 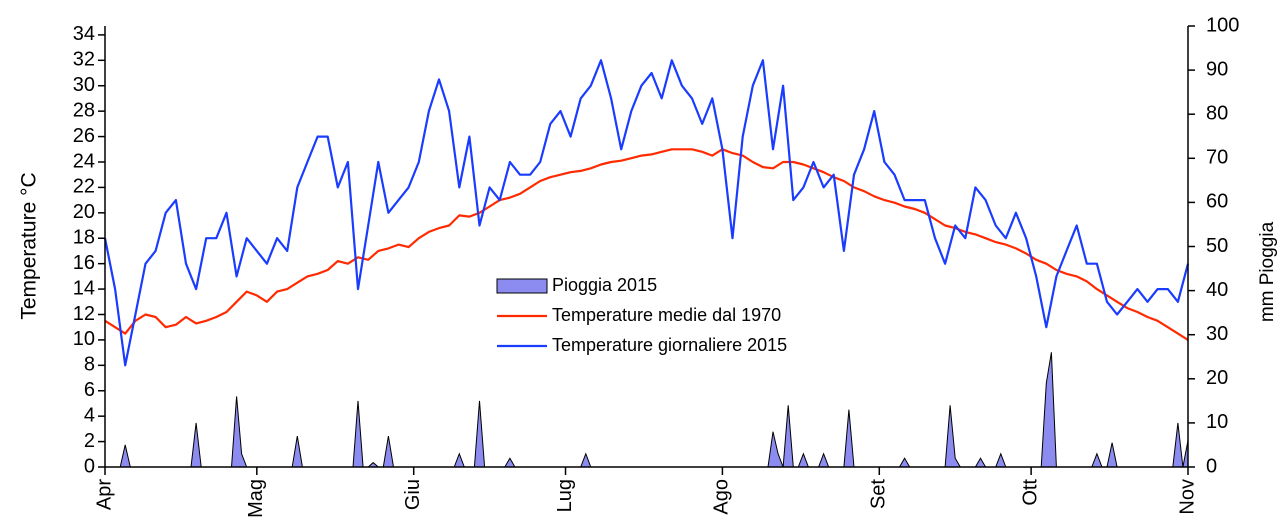 What do you see at coordinates (84, 34) in the screenshot?
I see `y-tick-label: 34` at bounding box center [84, 34].